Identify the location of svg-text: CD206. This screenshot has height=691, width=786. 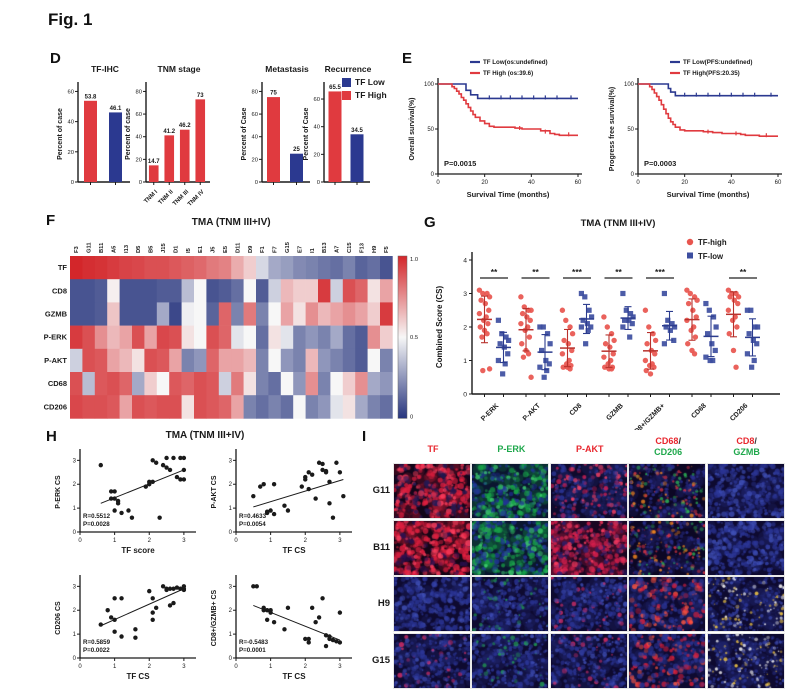
(739, 412).